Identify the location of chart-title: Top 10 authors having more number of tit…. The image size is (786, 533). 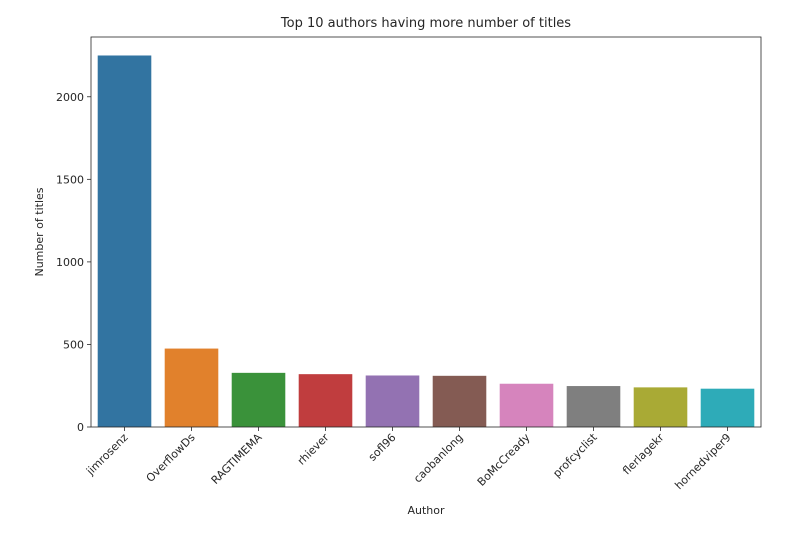
(425, 23).